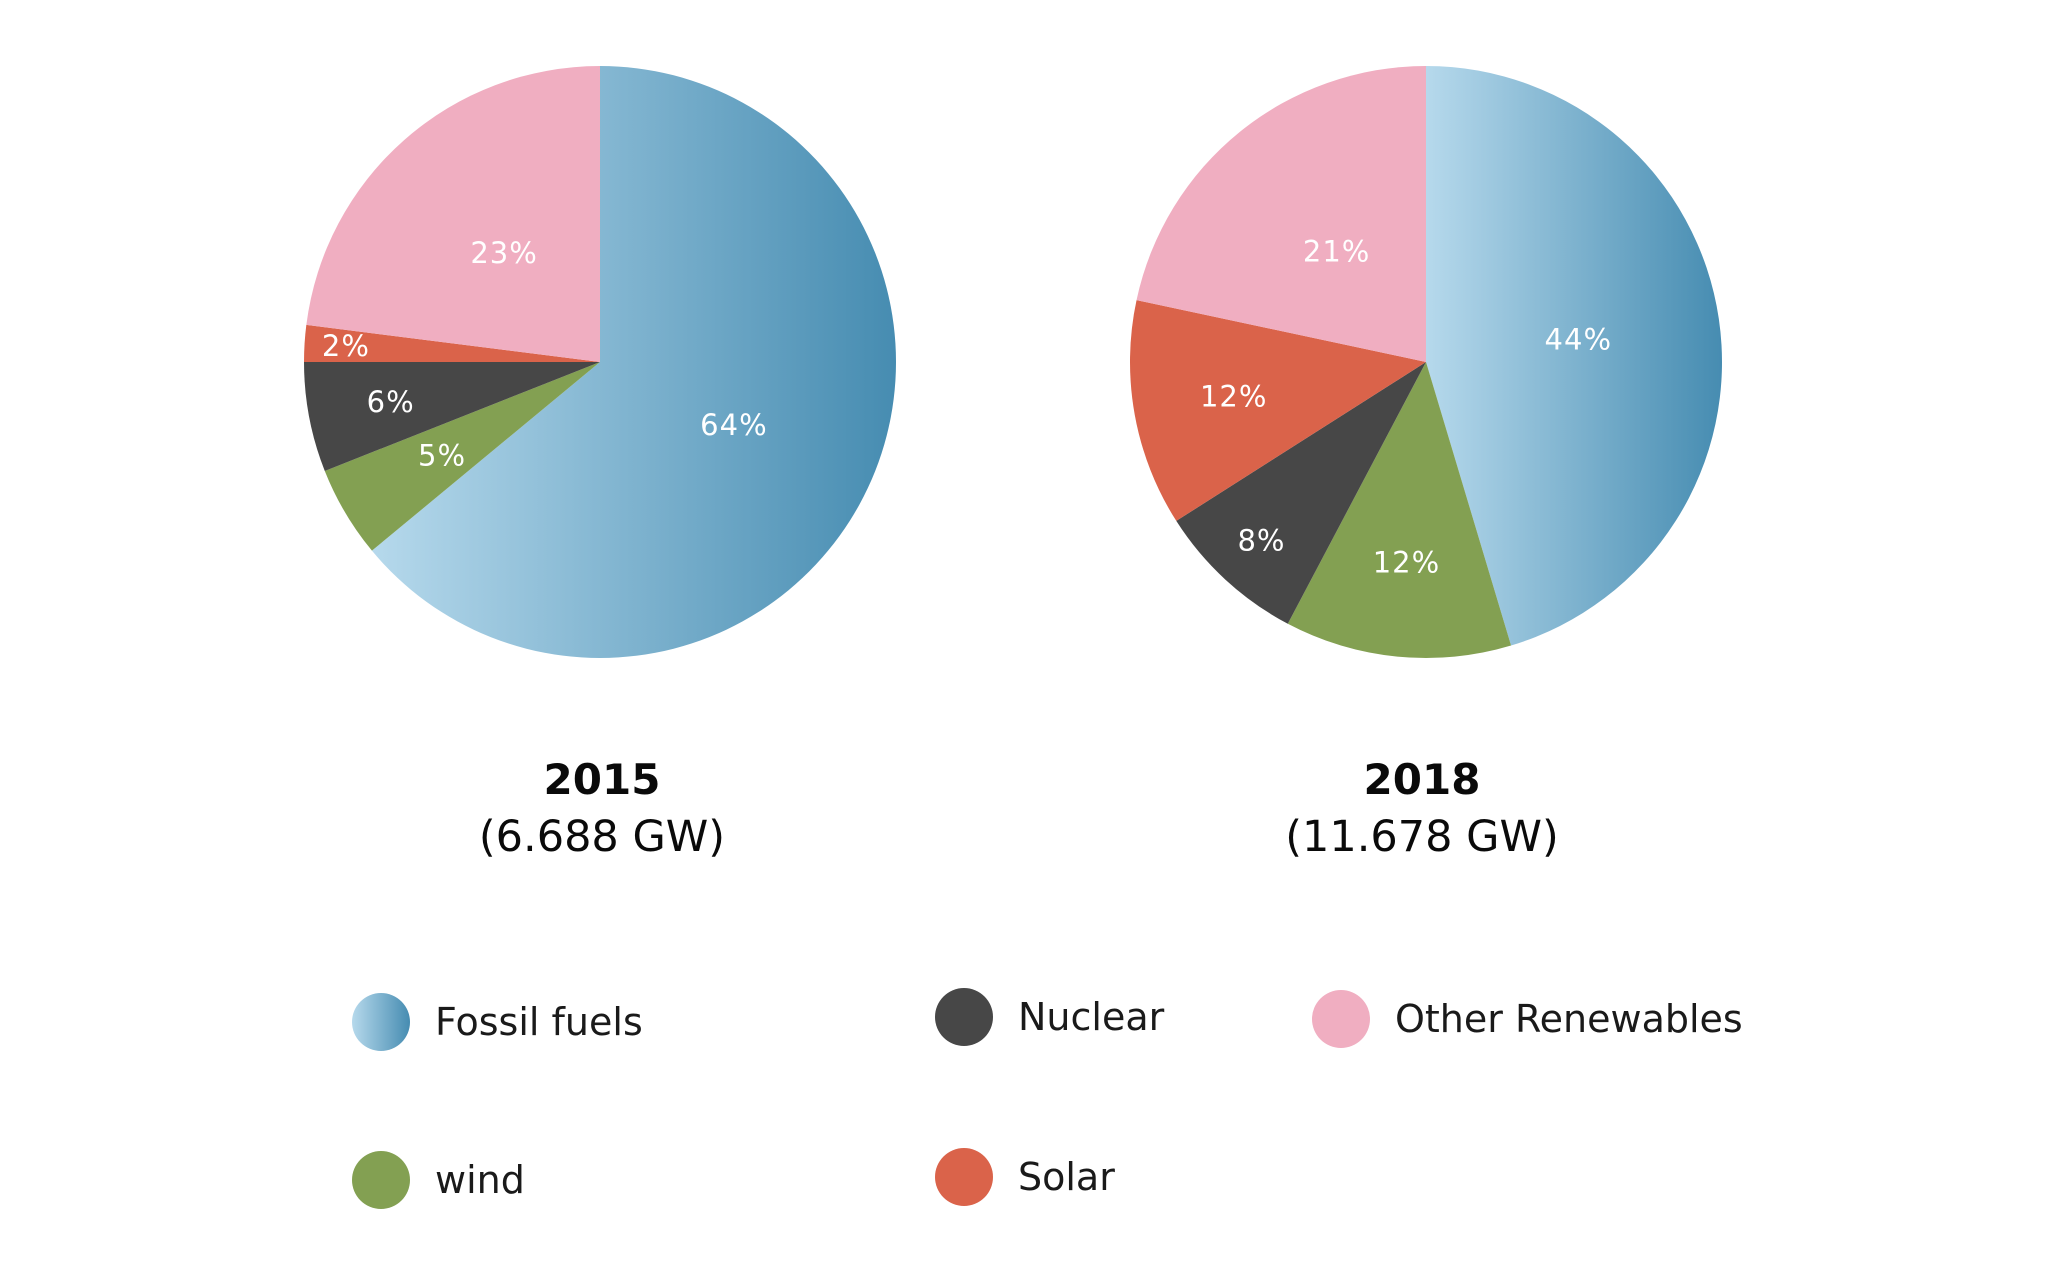  I want to click on pie-chart-2018: 44% 12% 8% 12% 21%, so click(1426, 362).